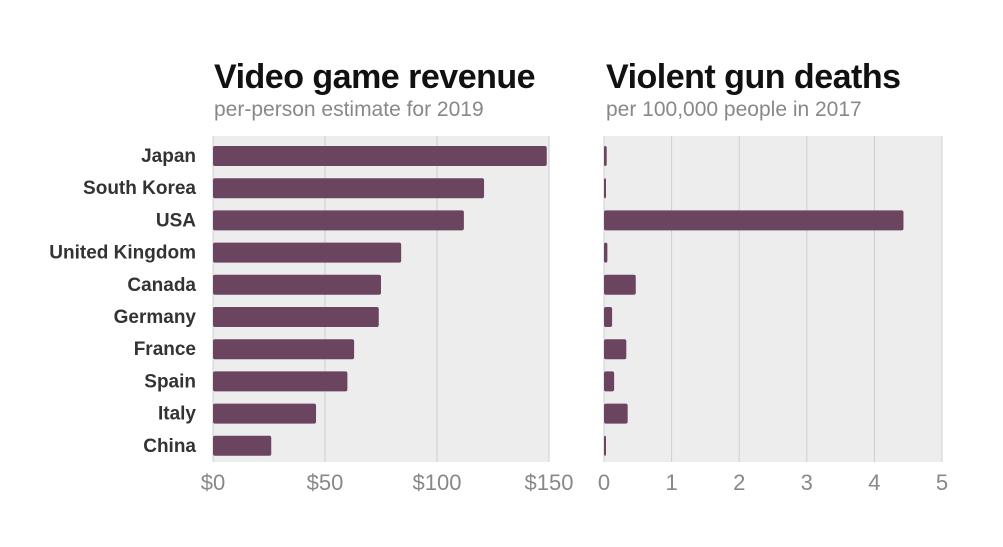 Image resolution: width=1003 pixels, height=547 pixels. Describe the element at coordinates (942, 482) in the screenshot. I see `gun-deaths-tick-label: 5` at that location.